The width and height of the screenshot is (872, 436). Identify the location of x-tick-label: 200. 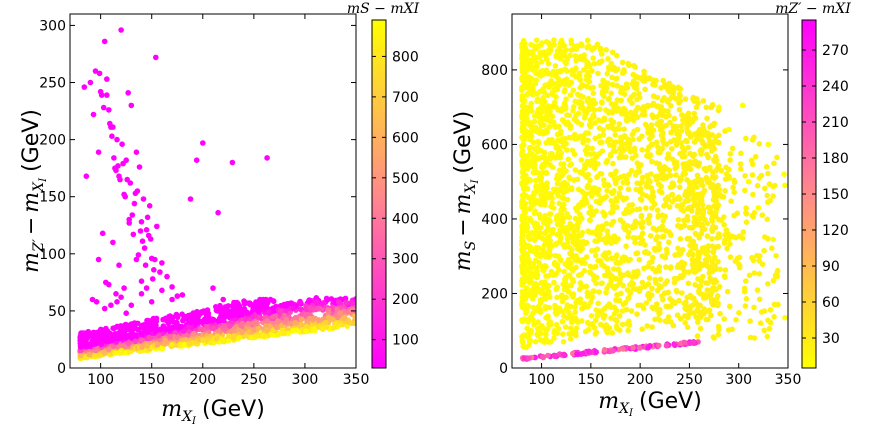
(640, 380).